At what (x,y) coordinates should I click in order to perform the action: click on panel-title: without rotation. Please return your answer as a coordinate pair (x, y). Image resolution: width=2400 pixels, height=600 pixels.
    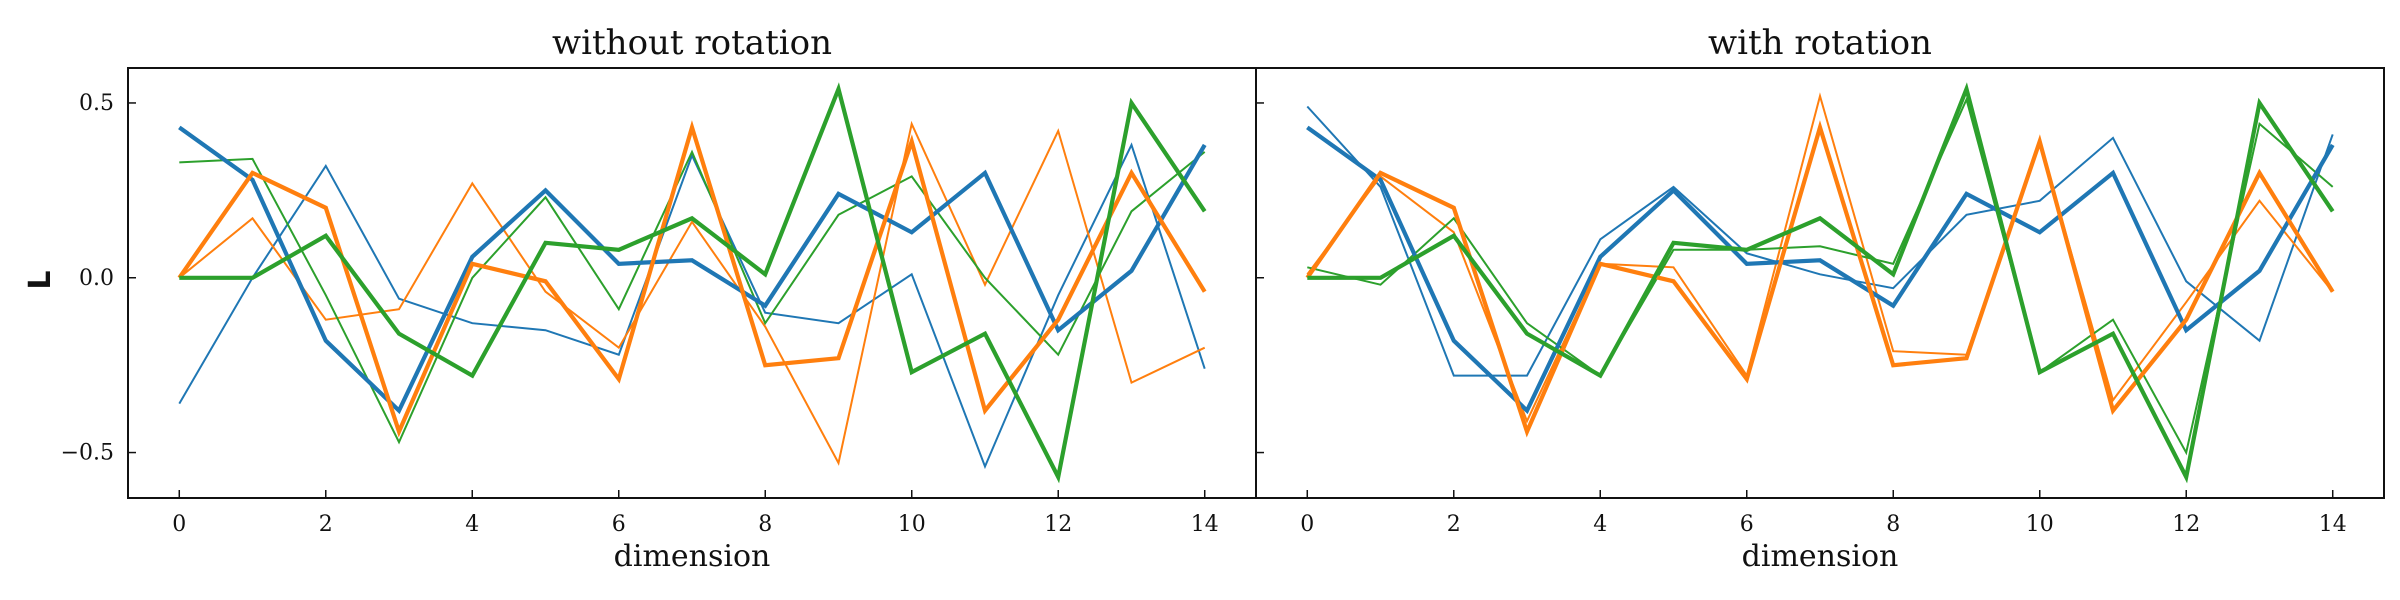
    Looking at the image, I should click on (692, 43).